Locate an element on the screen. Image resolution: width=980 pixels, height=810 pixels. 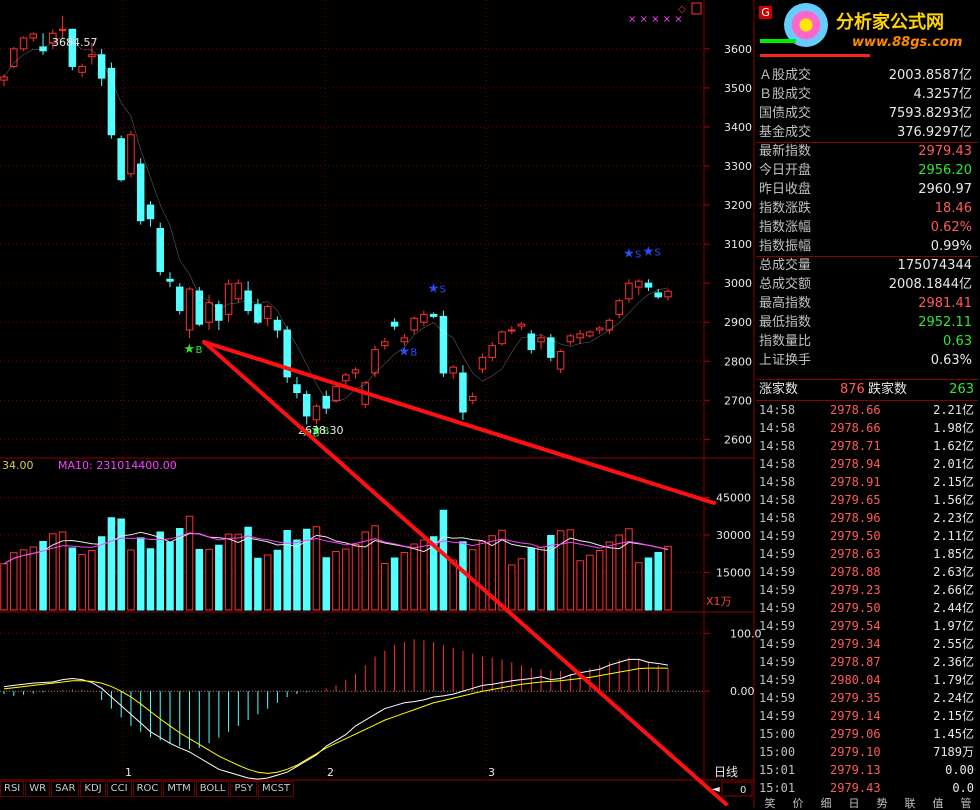
tab-wr: WR is located at coordinates (38, 789).